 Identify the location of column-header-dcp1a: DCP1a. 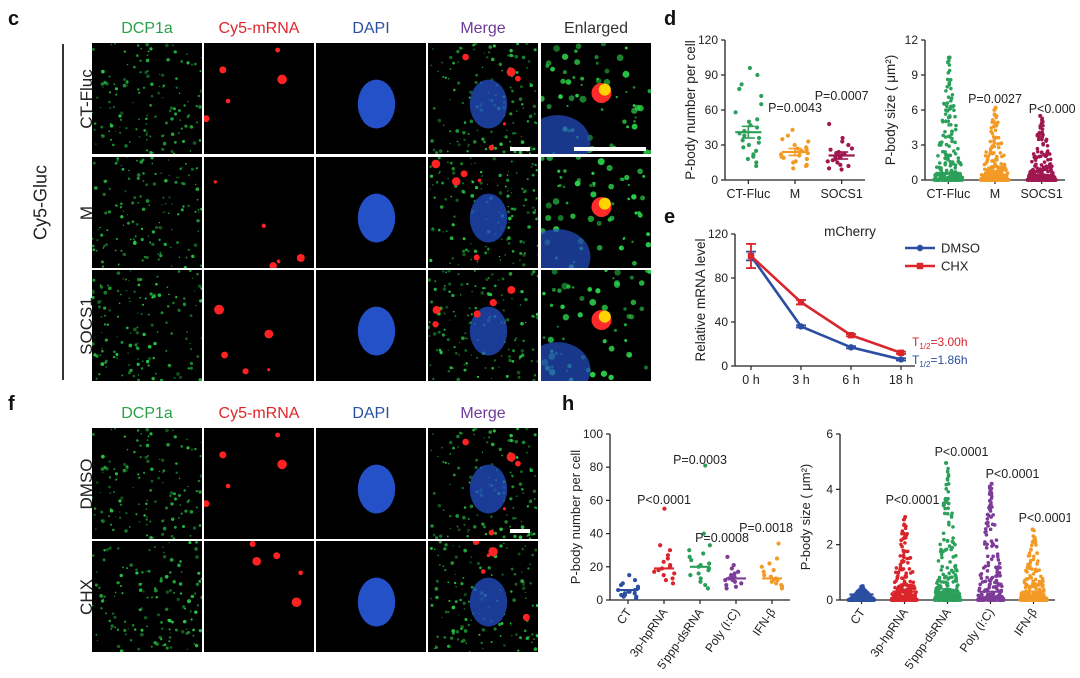
(147, 413).